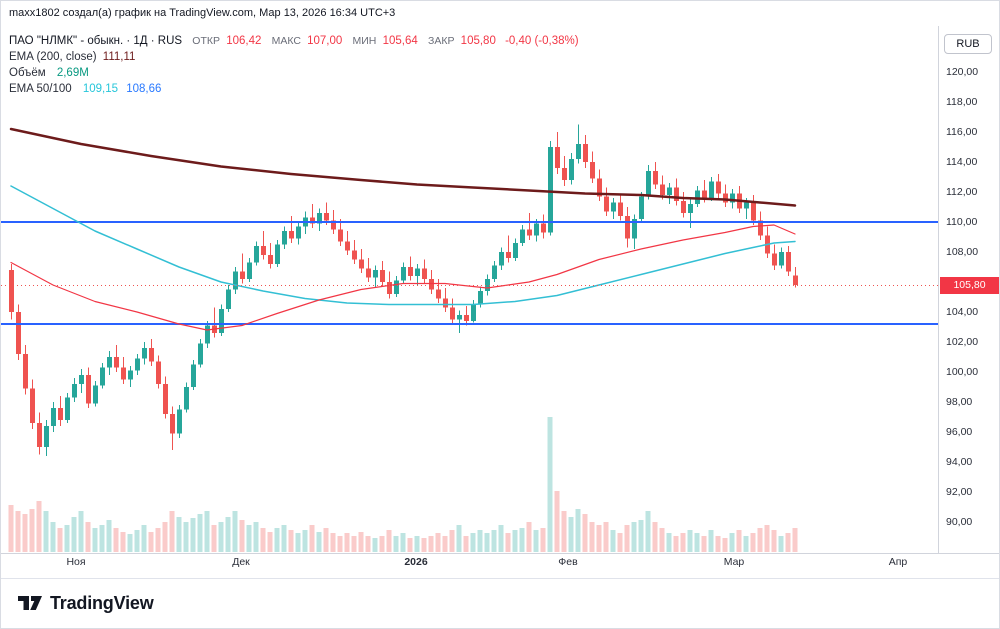  What do you see at coordinates (53, 57) in the screenshot?
I see `ema200-label: EMA (200, close)` at bounding box center [53, 57].